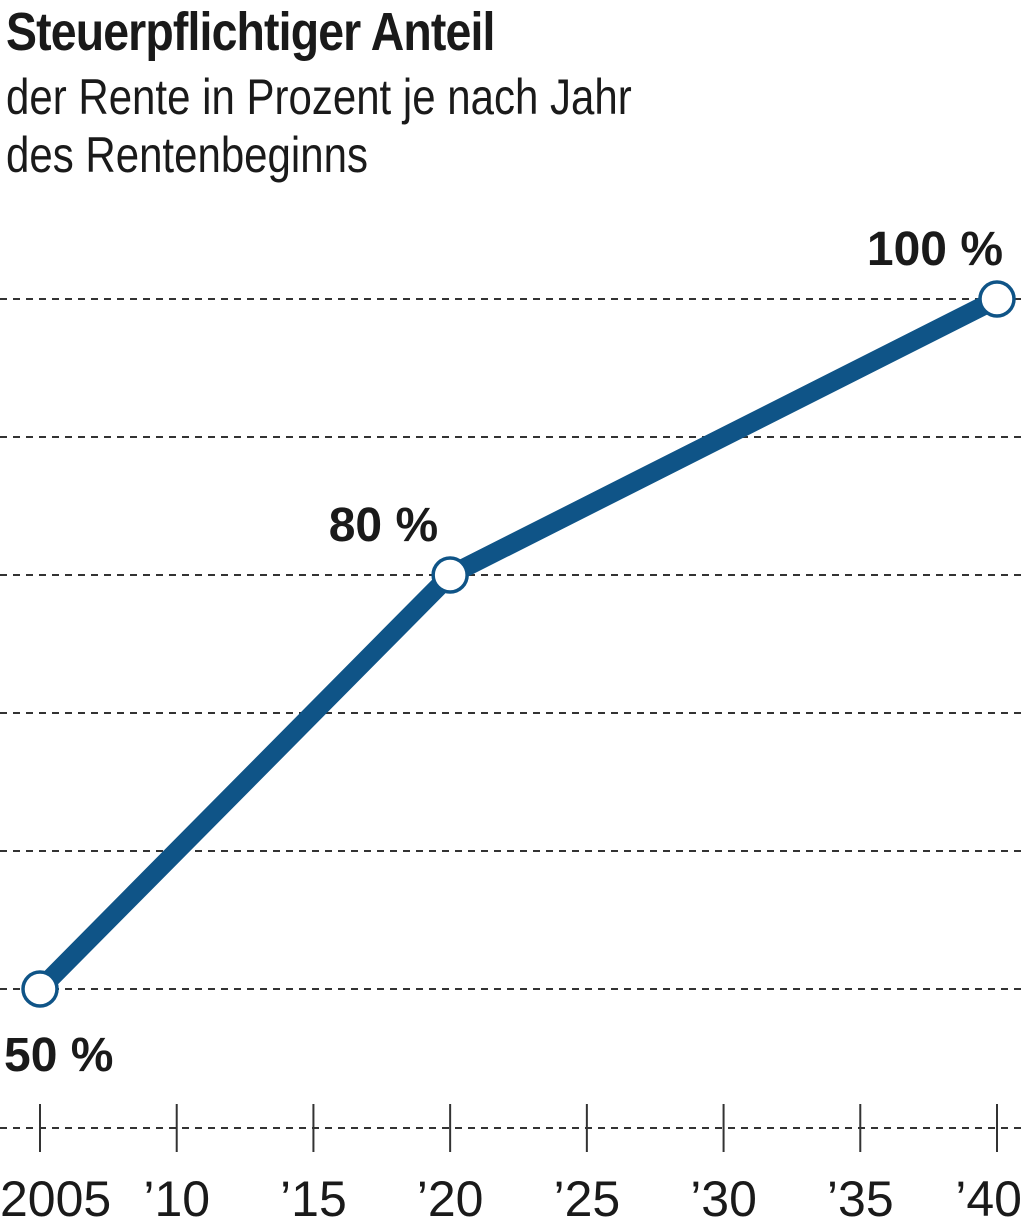 The image size is (1024, 1224). I want to click on x-tick-label-2005: 2005, so click(55, 1197).